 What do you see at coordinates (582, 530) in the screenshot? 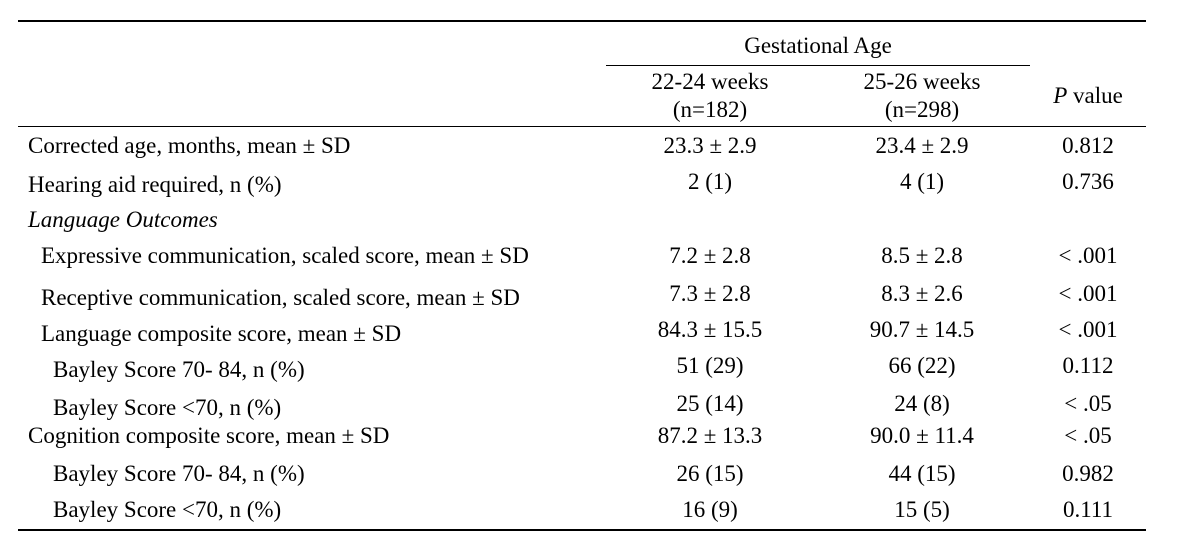
I see `table-bottom-rule` at bounding box center [582, 530].